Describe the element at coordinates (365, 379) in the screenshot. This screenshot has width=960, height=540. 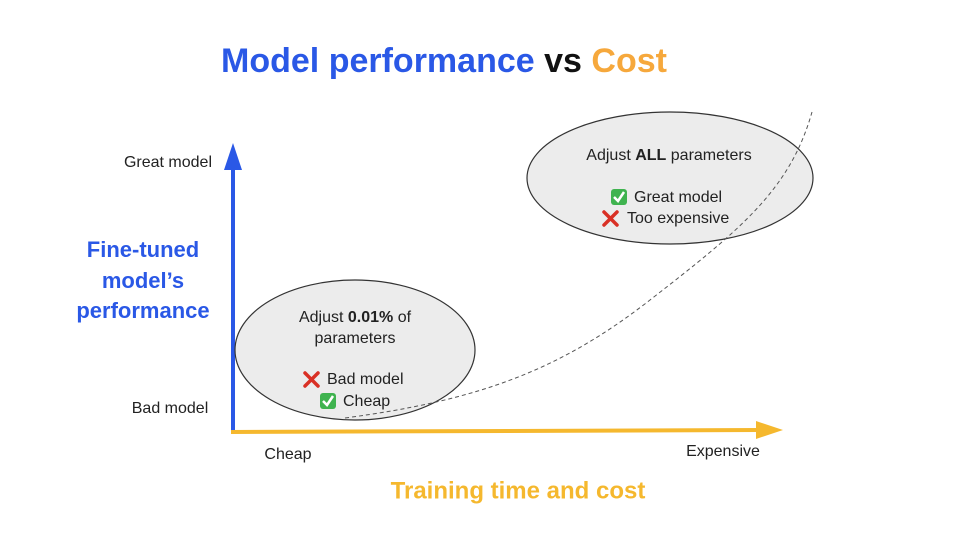
I see `bubble-item: Bad model` at that location.